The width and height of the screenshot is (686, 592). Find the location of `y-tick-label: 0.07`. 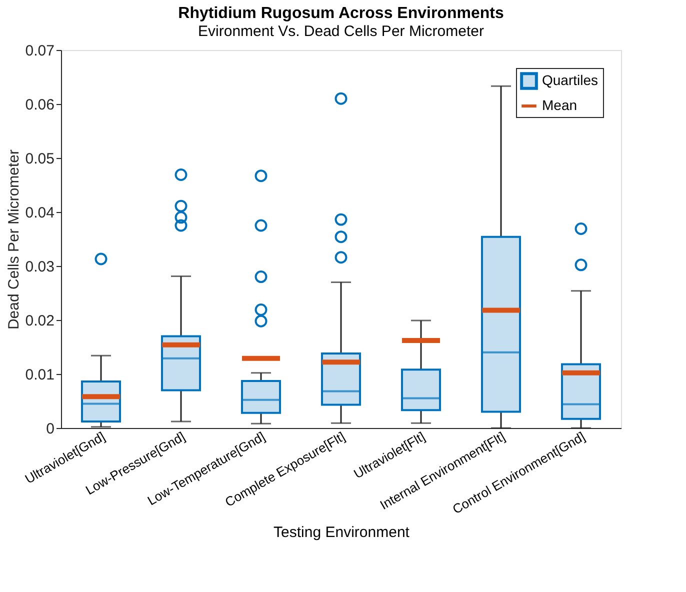

y-tick-label: 0.07 is located at coordinates (39, 51).